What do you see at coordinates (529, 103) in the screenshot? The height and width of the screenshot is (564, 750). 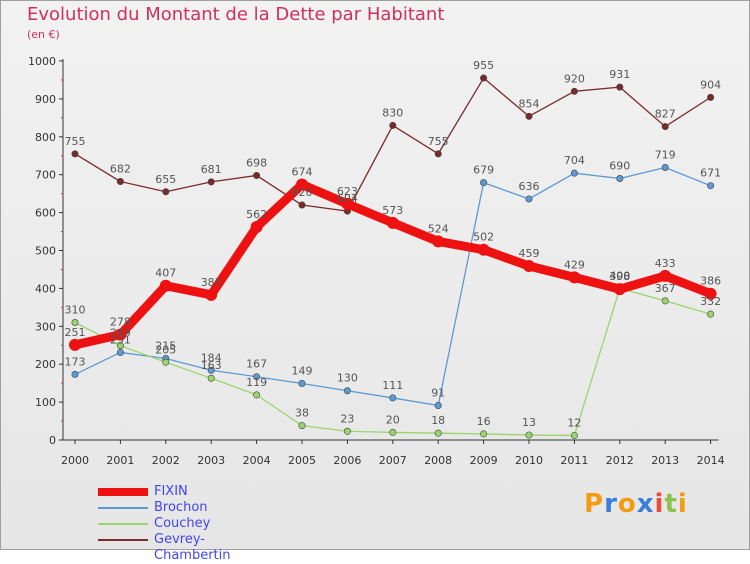 I see `data-label-gevrey-chambertin: 854` at bounding box center [529, 103].